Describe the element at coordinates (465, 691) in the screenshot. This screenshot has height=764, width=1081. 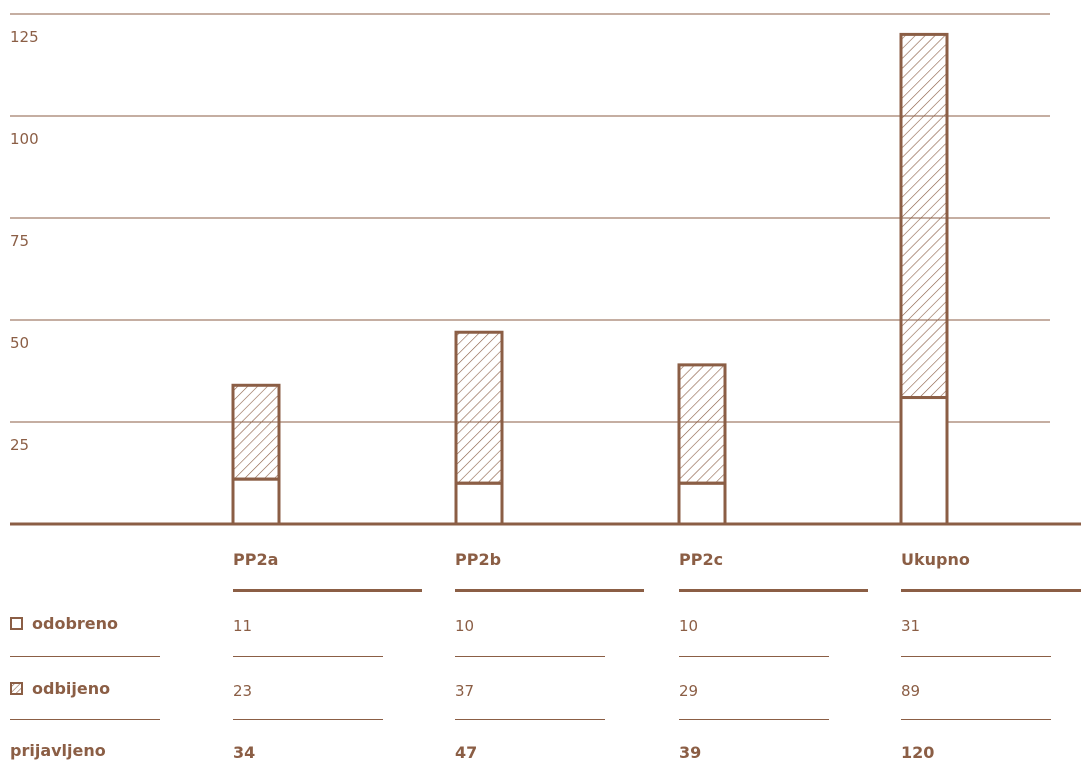
I see `table-cell: 37` at that location.